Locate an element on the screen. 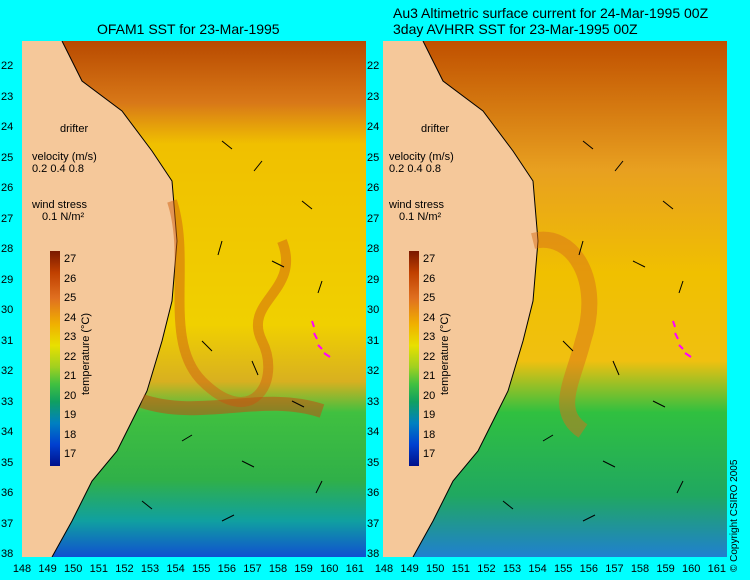 The height and width of the screenshot is (580, 750). left-legend-velocity-title: velocity (m/s) is located at coordinates (64, 157).